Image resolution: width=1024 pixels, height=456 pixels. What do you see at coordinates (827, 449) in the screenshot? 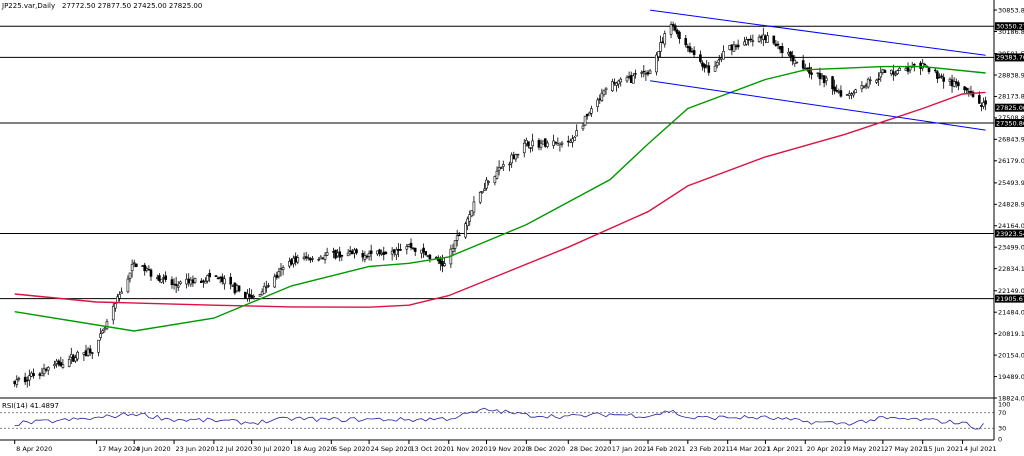
I see `time-tick-label: 20 Apr 2021` at bounding box center [827, 449].